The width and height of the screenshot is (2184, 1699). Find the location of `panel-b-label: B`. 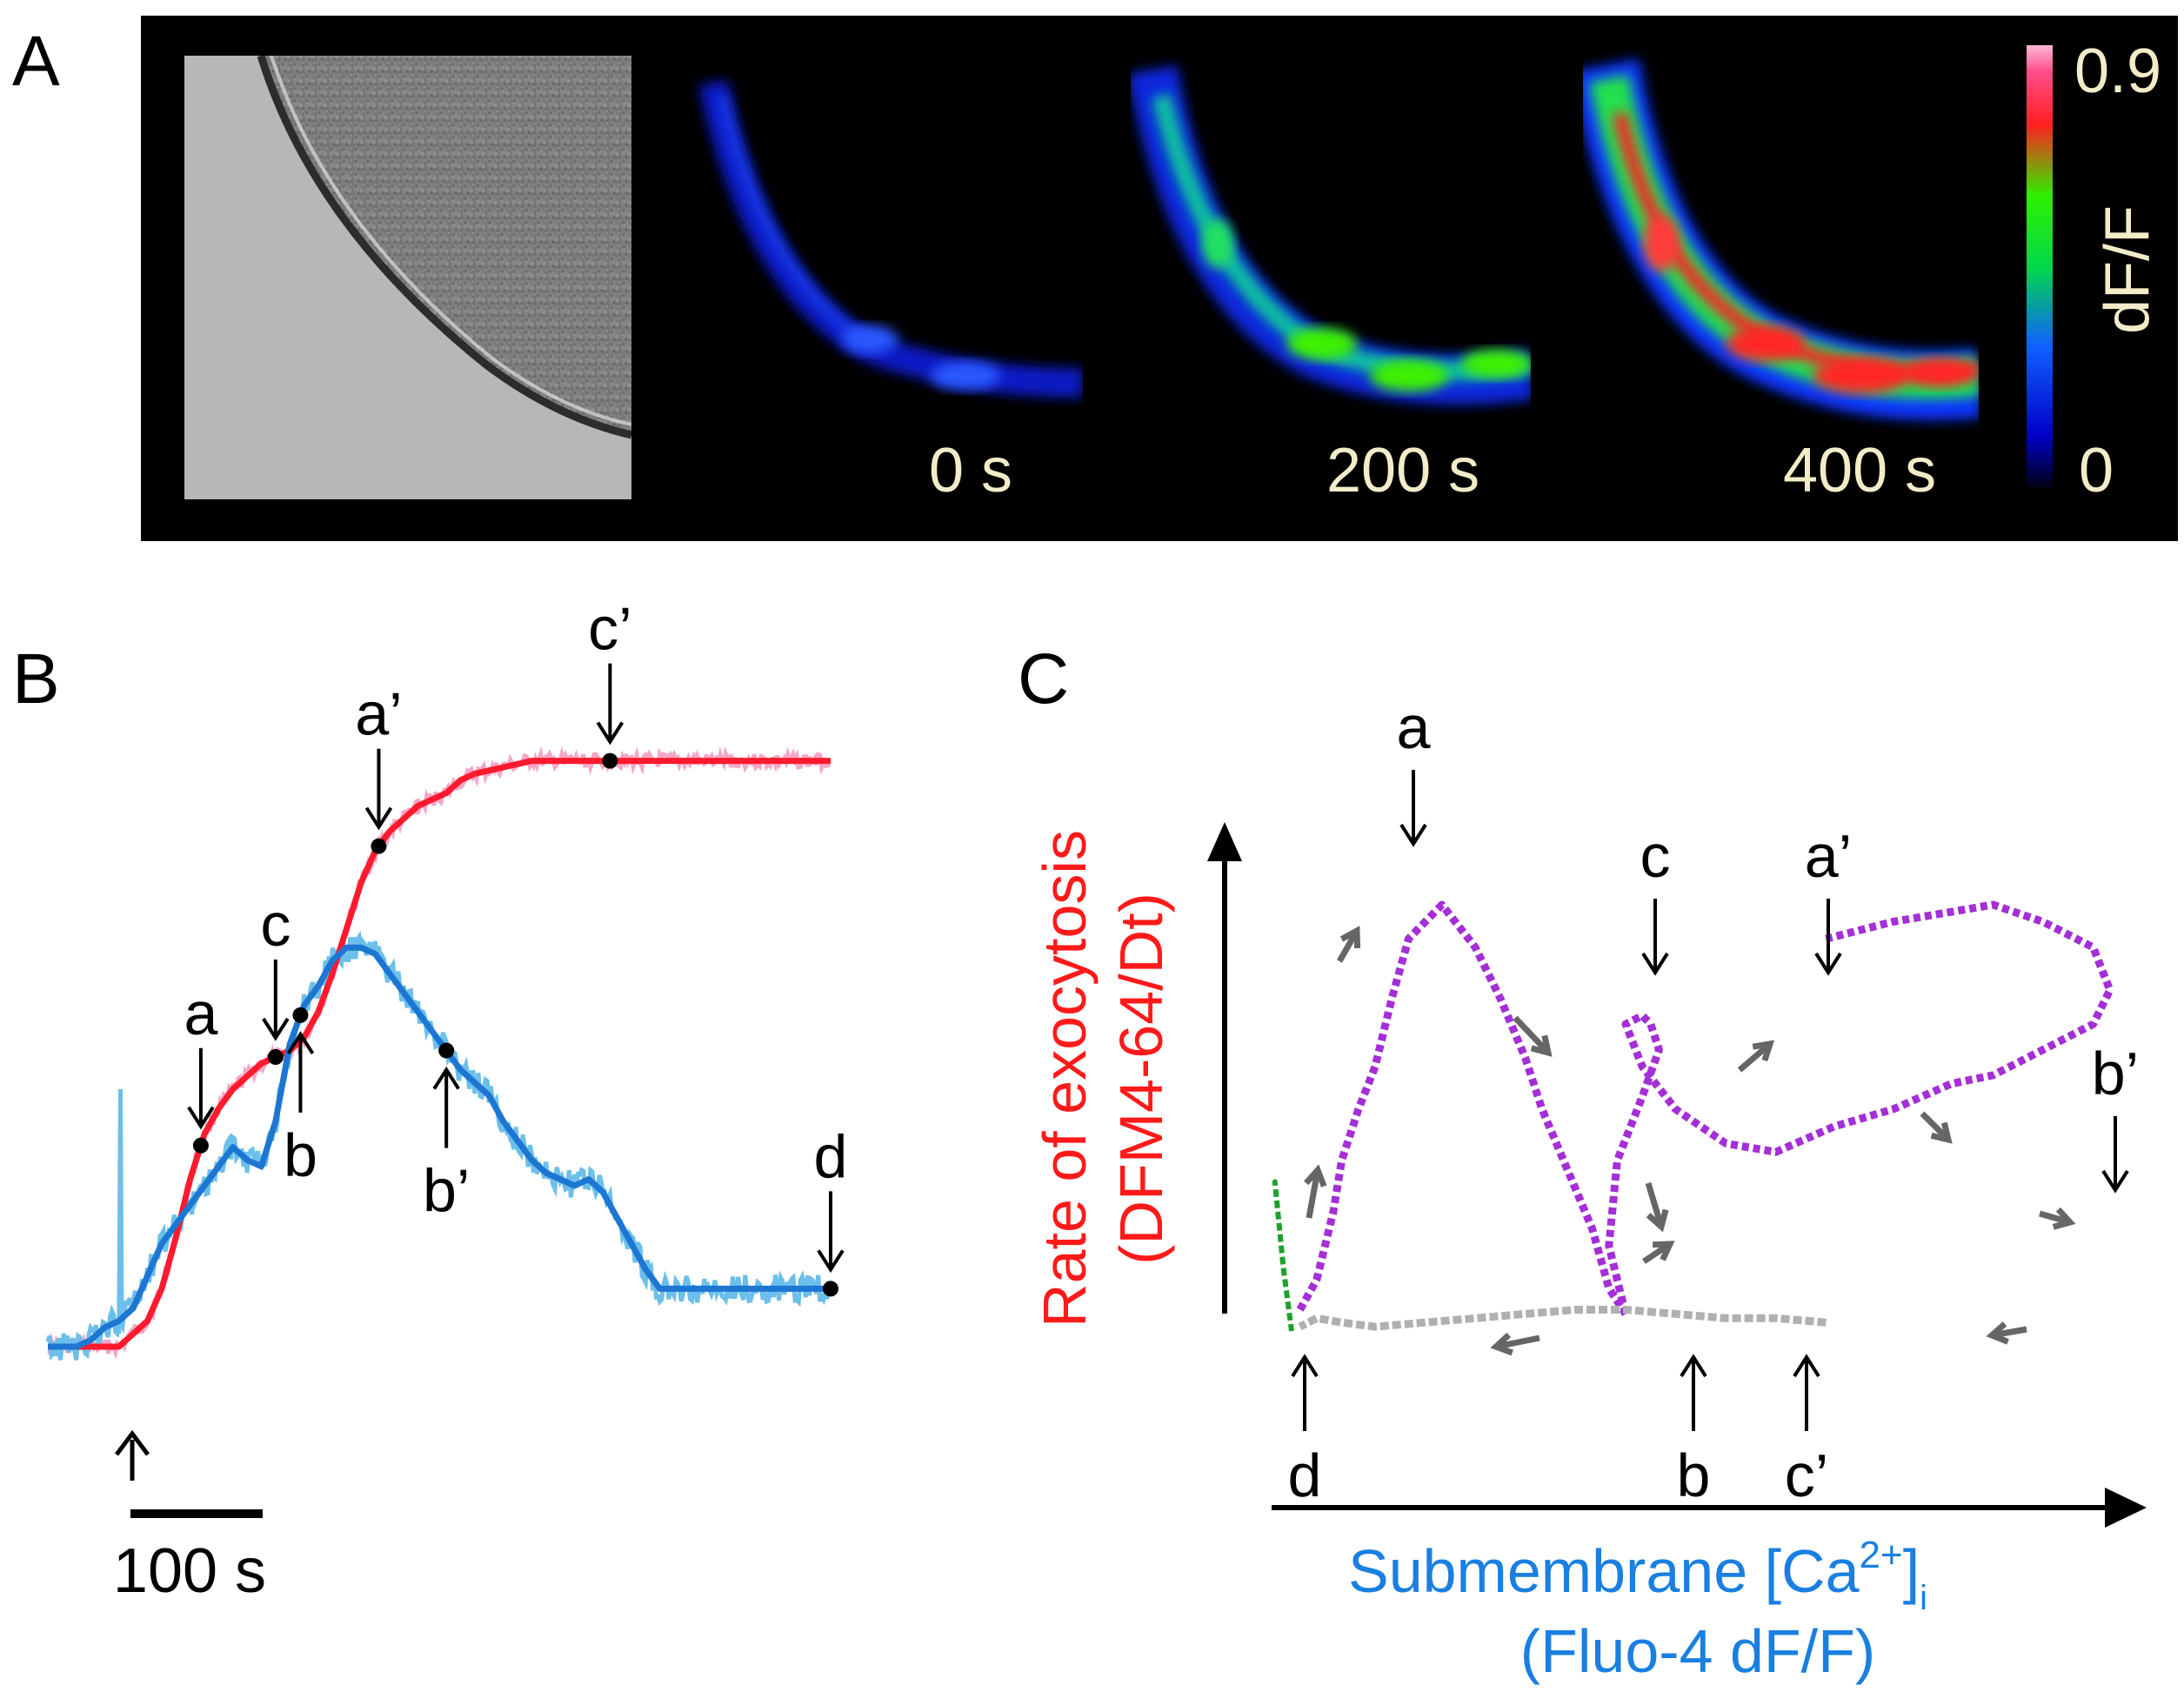

panel-b-label: B is located at coordinates (36, 679).